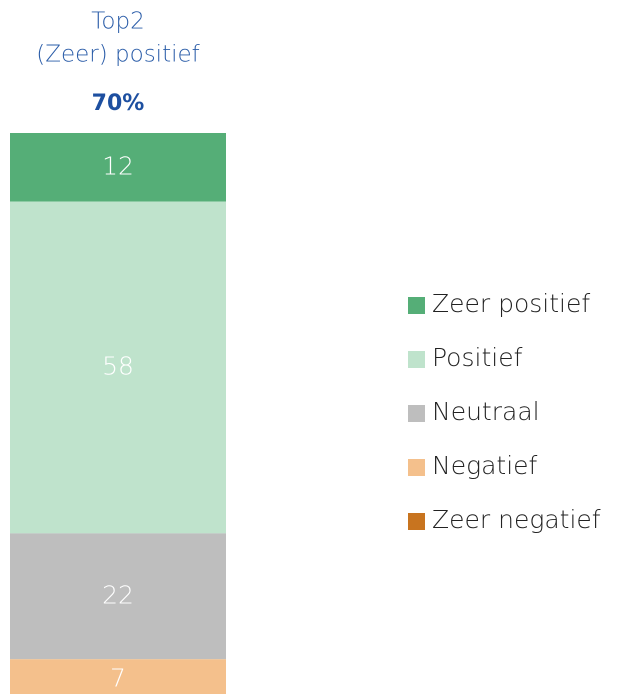  I want to click on annotation-line: (Zeer) positief, so click(118, 55).